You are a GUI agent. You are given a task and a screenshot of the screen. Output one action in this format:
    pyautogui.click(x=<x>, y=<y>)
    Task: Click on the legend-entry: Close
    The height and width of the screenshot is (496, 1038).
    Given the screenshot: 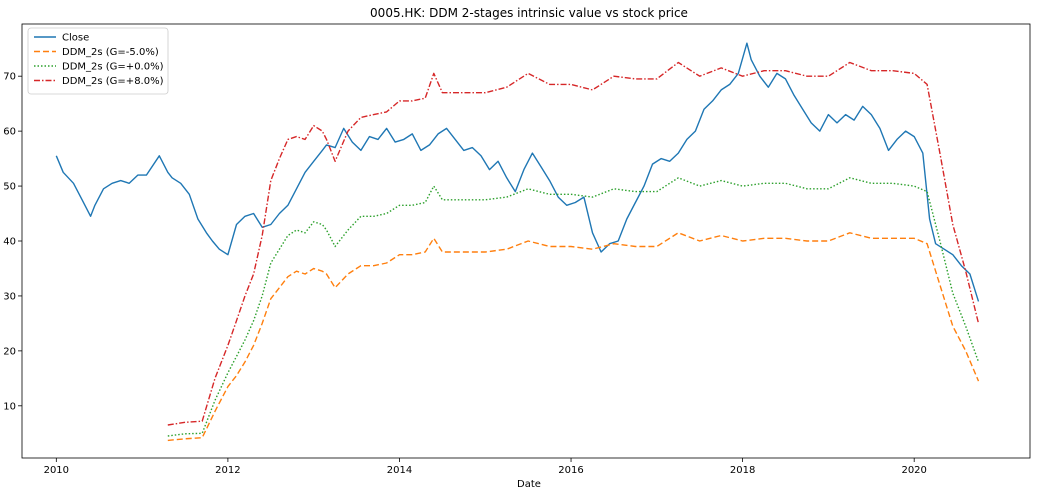 What is the action you would take?
    pyautogui.click(x=75, y=38)
    